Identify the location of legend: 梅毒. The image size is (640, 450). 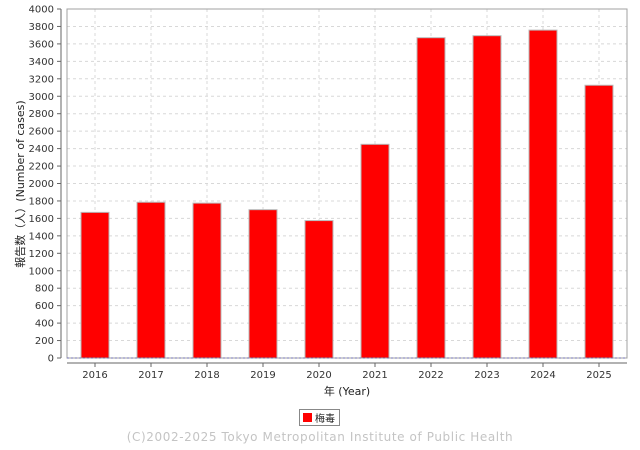
(319, 417).